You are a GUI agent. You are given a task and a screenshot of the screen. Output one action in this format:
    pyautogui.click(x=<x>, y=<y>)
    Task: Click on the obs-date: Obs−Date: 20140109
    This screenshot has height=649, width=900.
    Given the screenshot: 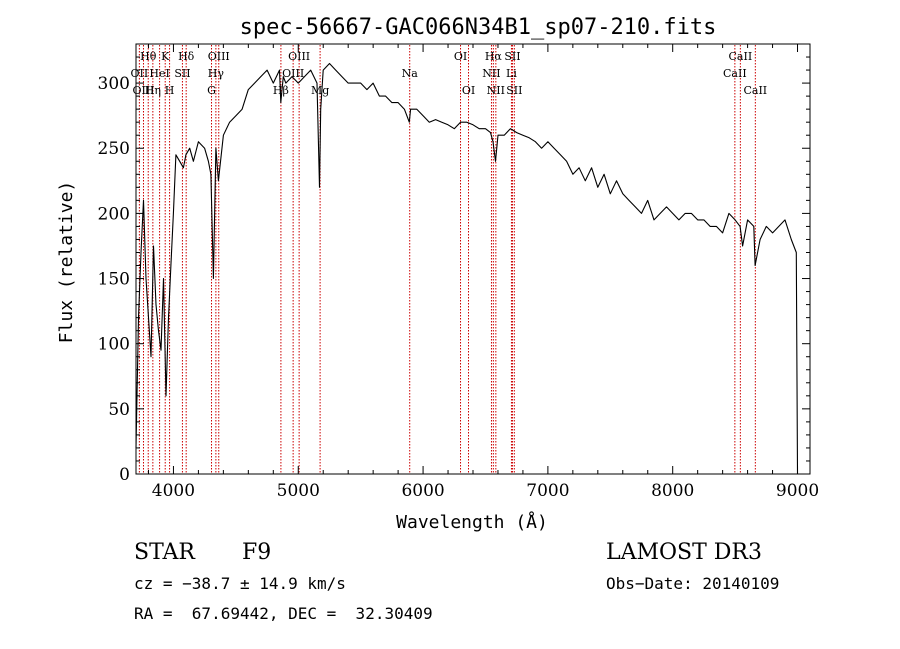 What is the action you would take?
    pyautogui.click(x=693, y=583)
    